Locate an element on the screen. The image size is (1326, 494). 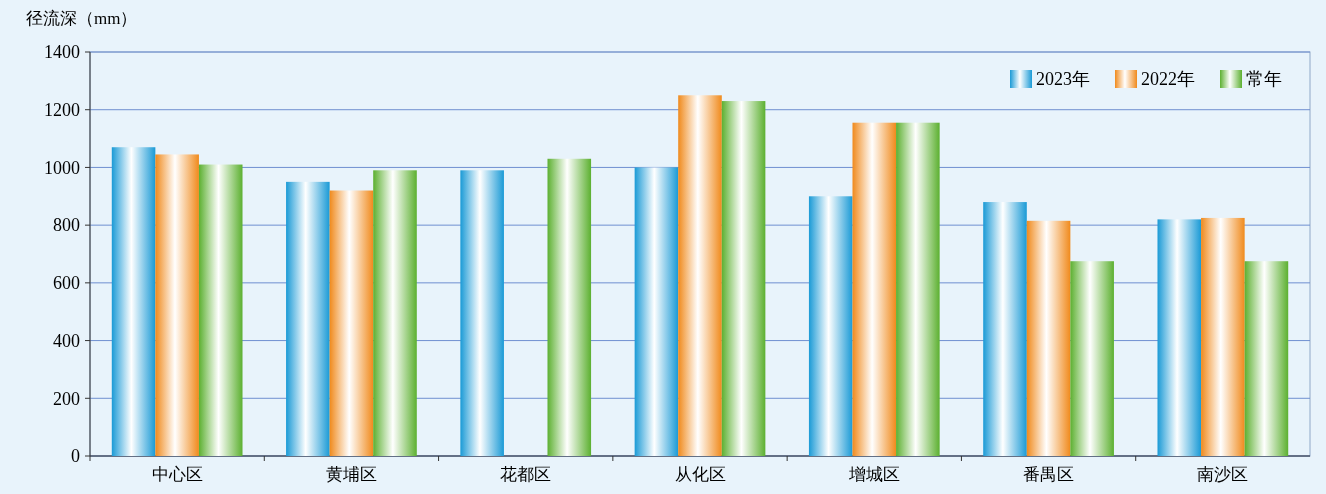
y-tick-label: 1200 is located at coordinates (62, 110).